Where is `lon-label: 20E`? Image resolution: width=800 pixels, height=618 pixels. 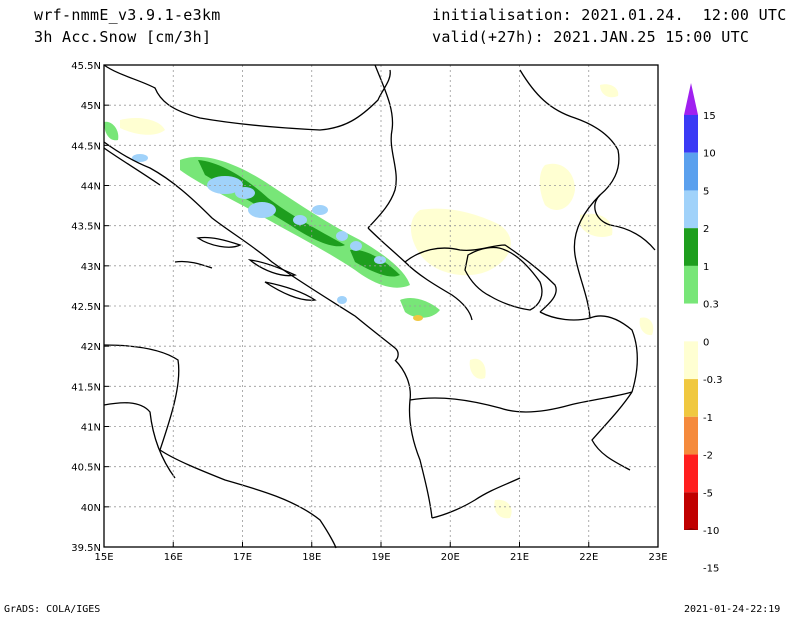 lon-label: 20E is located at coordinates (450, 557).